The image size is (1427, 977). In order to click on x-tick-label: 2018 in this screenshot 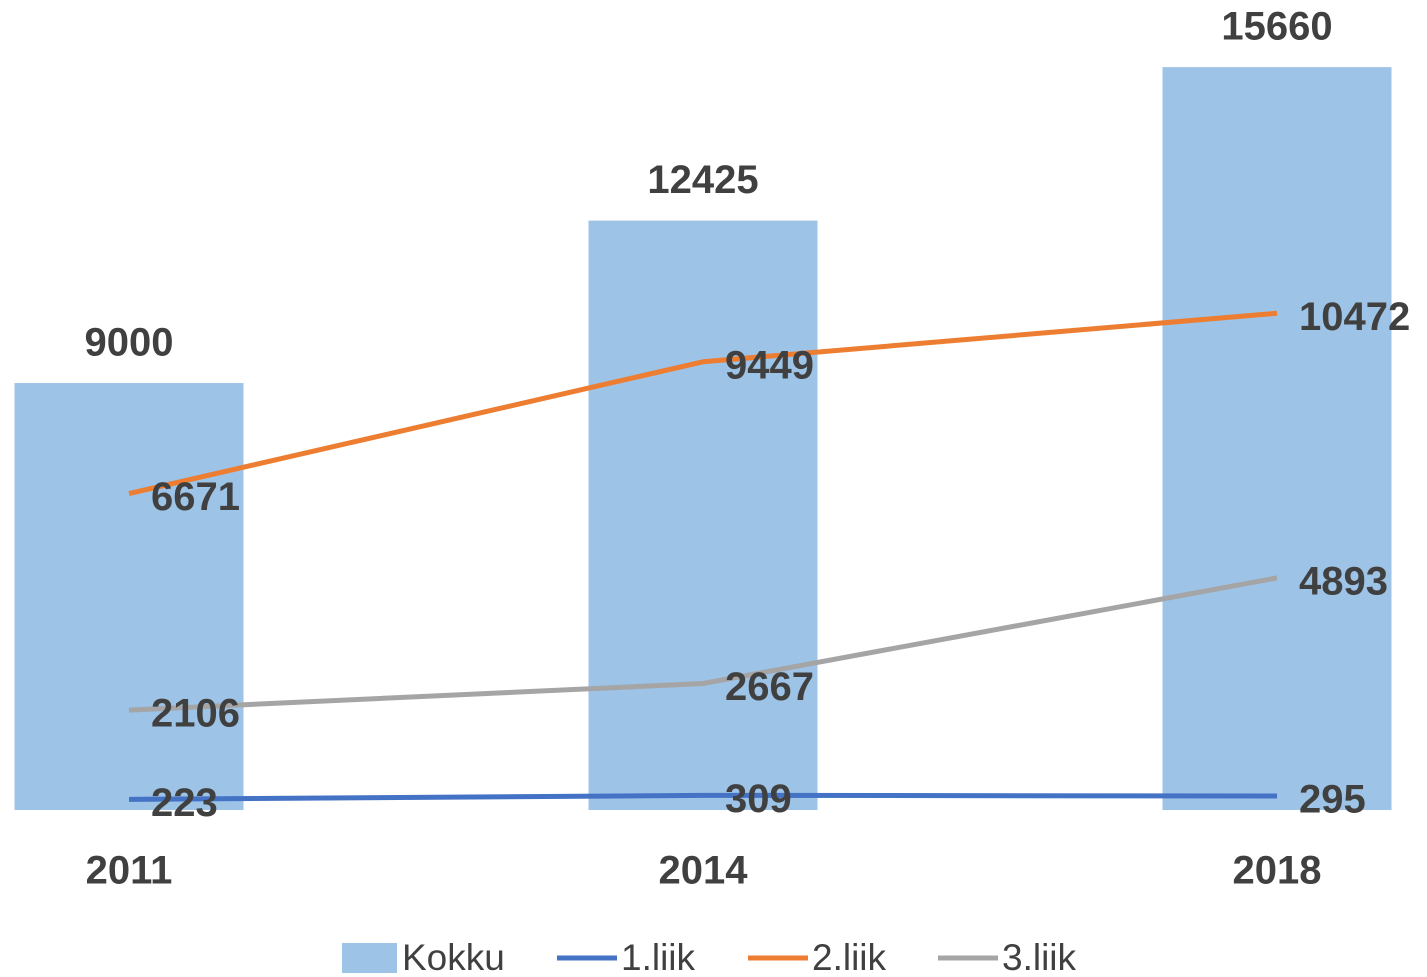, I will do `click(1277, 871)`.